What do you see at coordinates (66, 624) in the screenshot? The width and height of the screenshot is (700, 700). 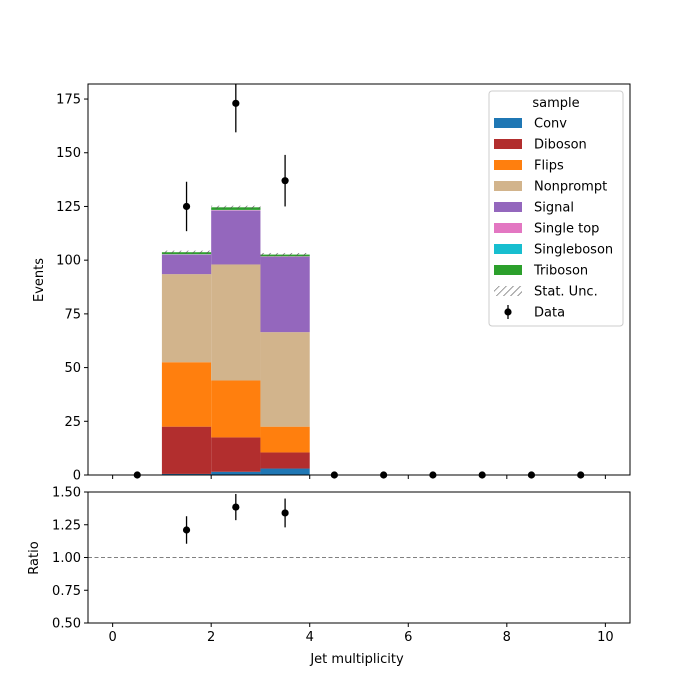 I see `ratio-y-tick-label-0: 0.50` at bounding box center [66, 624].